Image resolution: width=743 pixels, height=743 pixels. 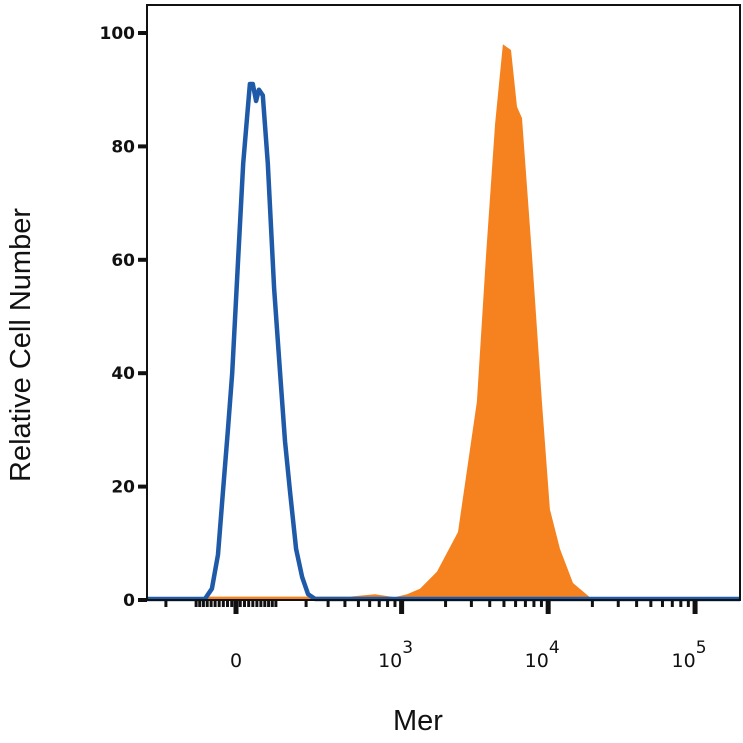 I want to click on x-tick-exponent: 5, so click(x=701, y=648).